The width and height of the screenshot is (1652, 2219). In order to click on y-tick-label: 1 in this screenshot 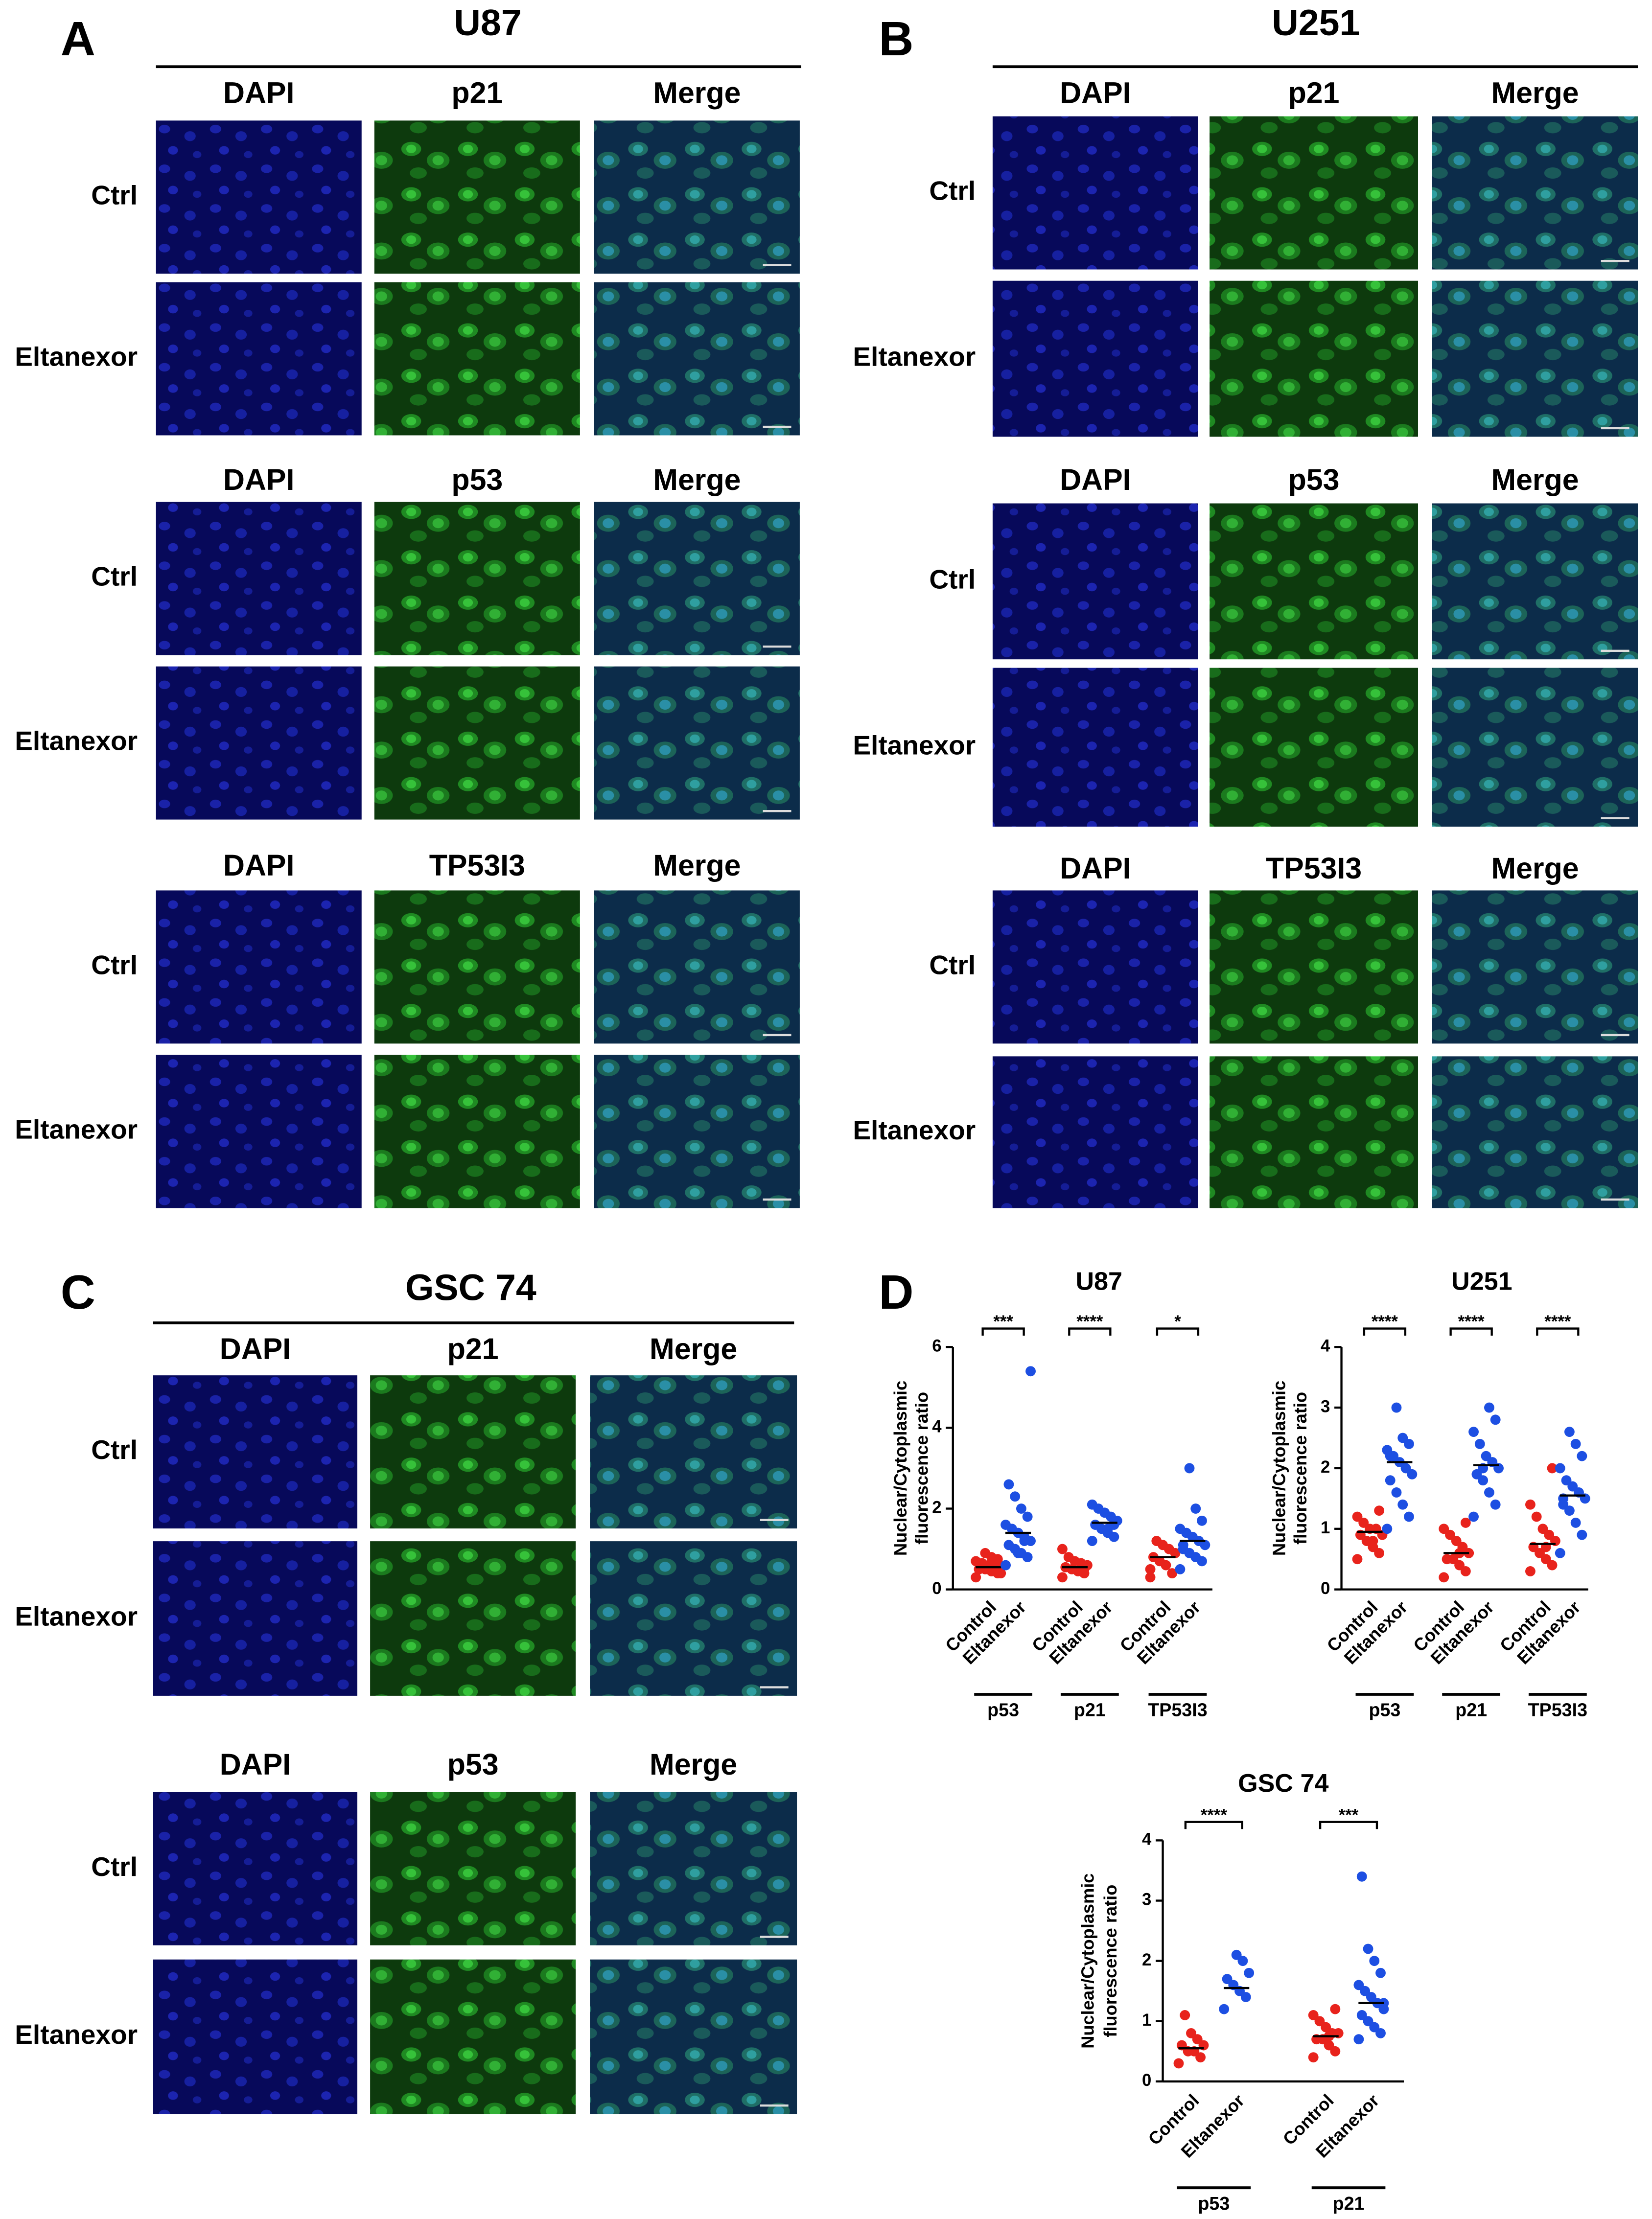, I will do `click(1325, 1528)`.